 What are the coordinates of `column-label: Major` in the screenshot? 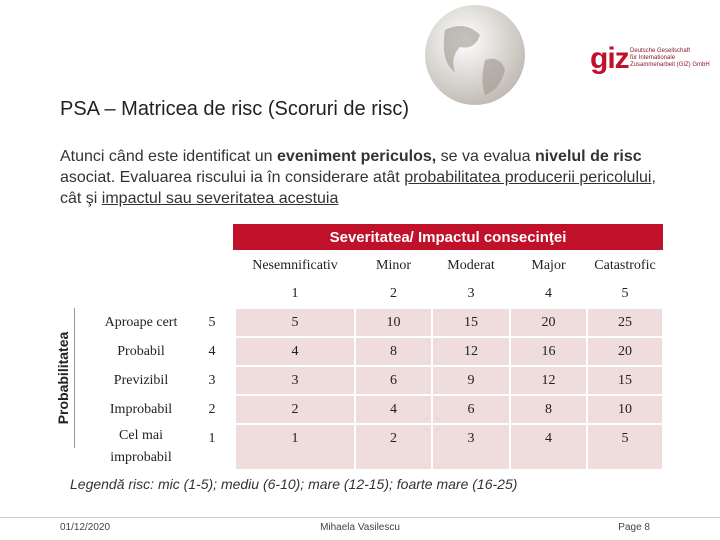 It's located at (548, 265).